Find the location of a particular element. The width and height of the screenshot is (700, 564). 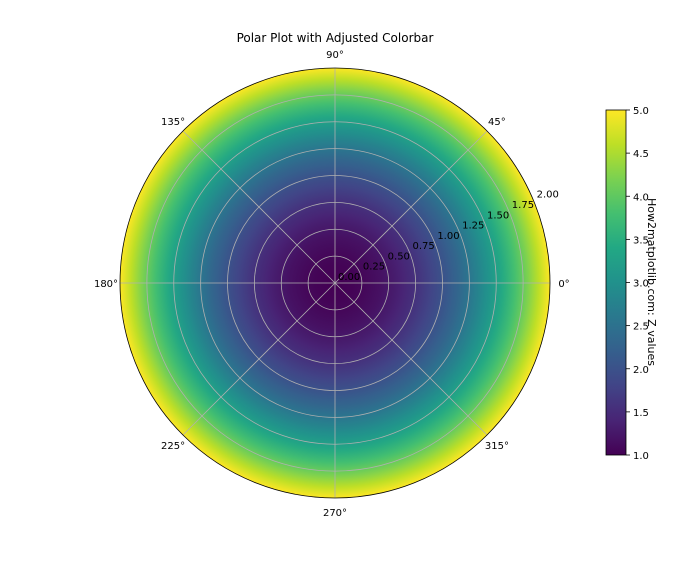

colorbar-tick-label: 1.0 is located at coordinates (641, 456).